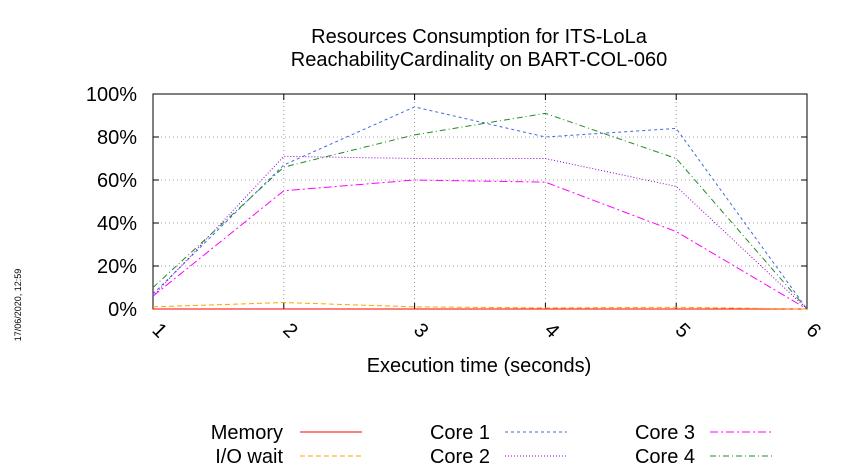  Describe the element at coordinates (479, 366) in the screenshot. I see `x-axis-label: Execution time (seconds)` at that location.